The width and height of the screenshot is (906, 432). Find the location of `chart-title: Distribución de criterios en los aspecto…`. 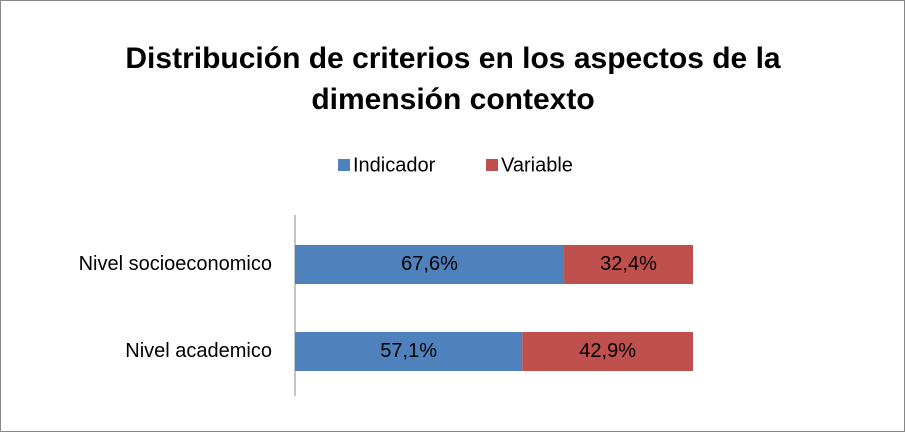

chart-title: Distribución de criterios en los aspecto… is located at coordinates (453, 58).